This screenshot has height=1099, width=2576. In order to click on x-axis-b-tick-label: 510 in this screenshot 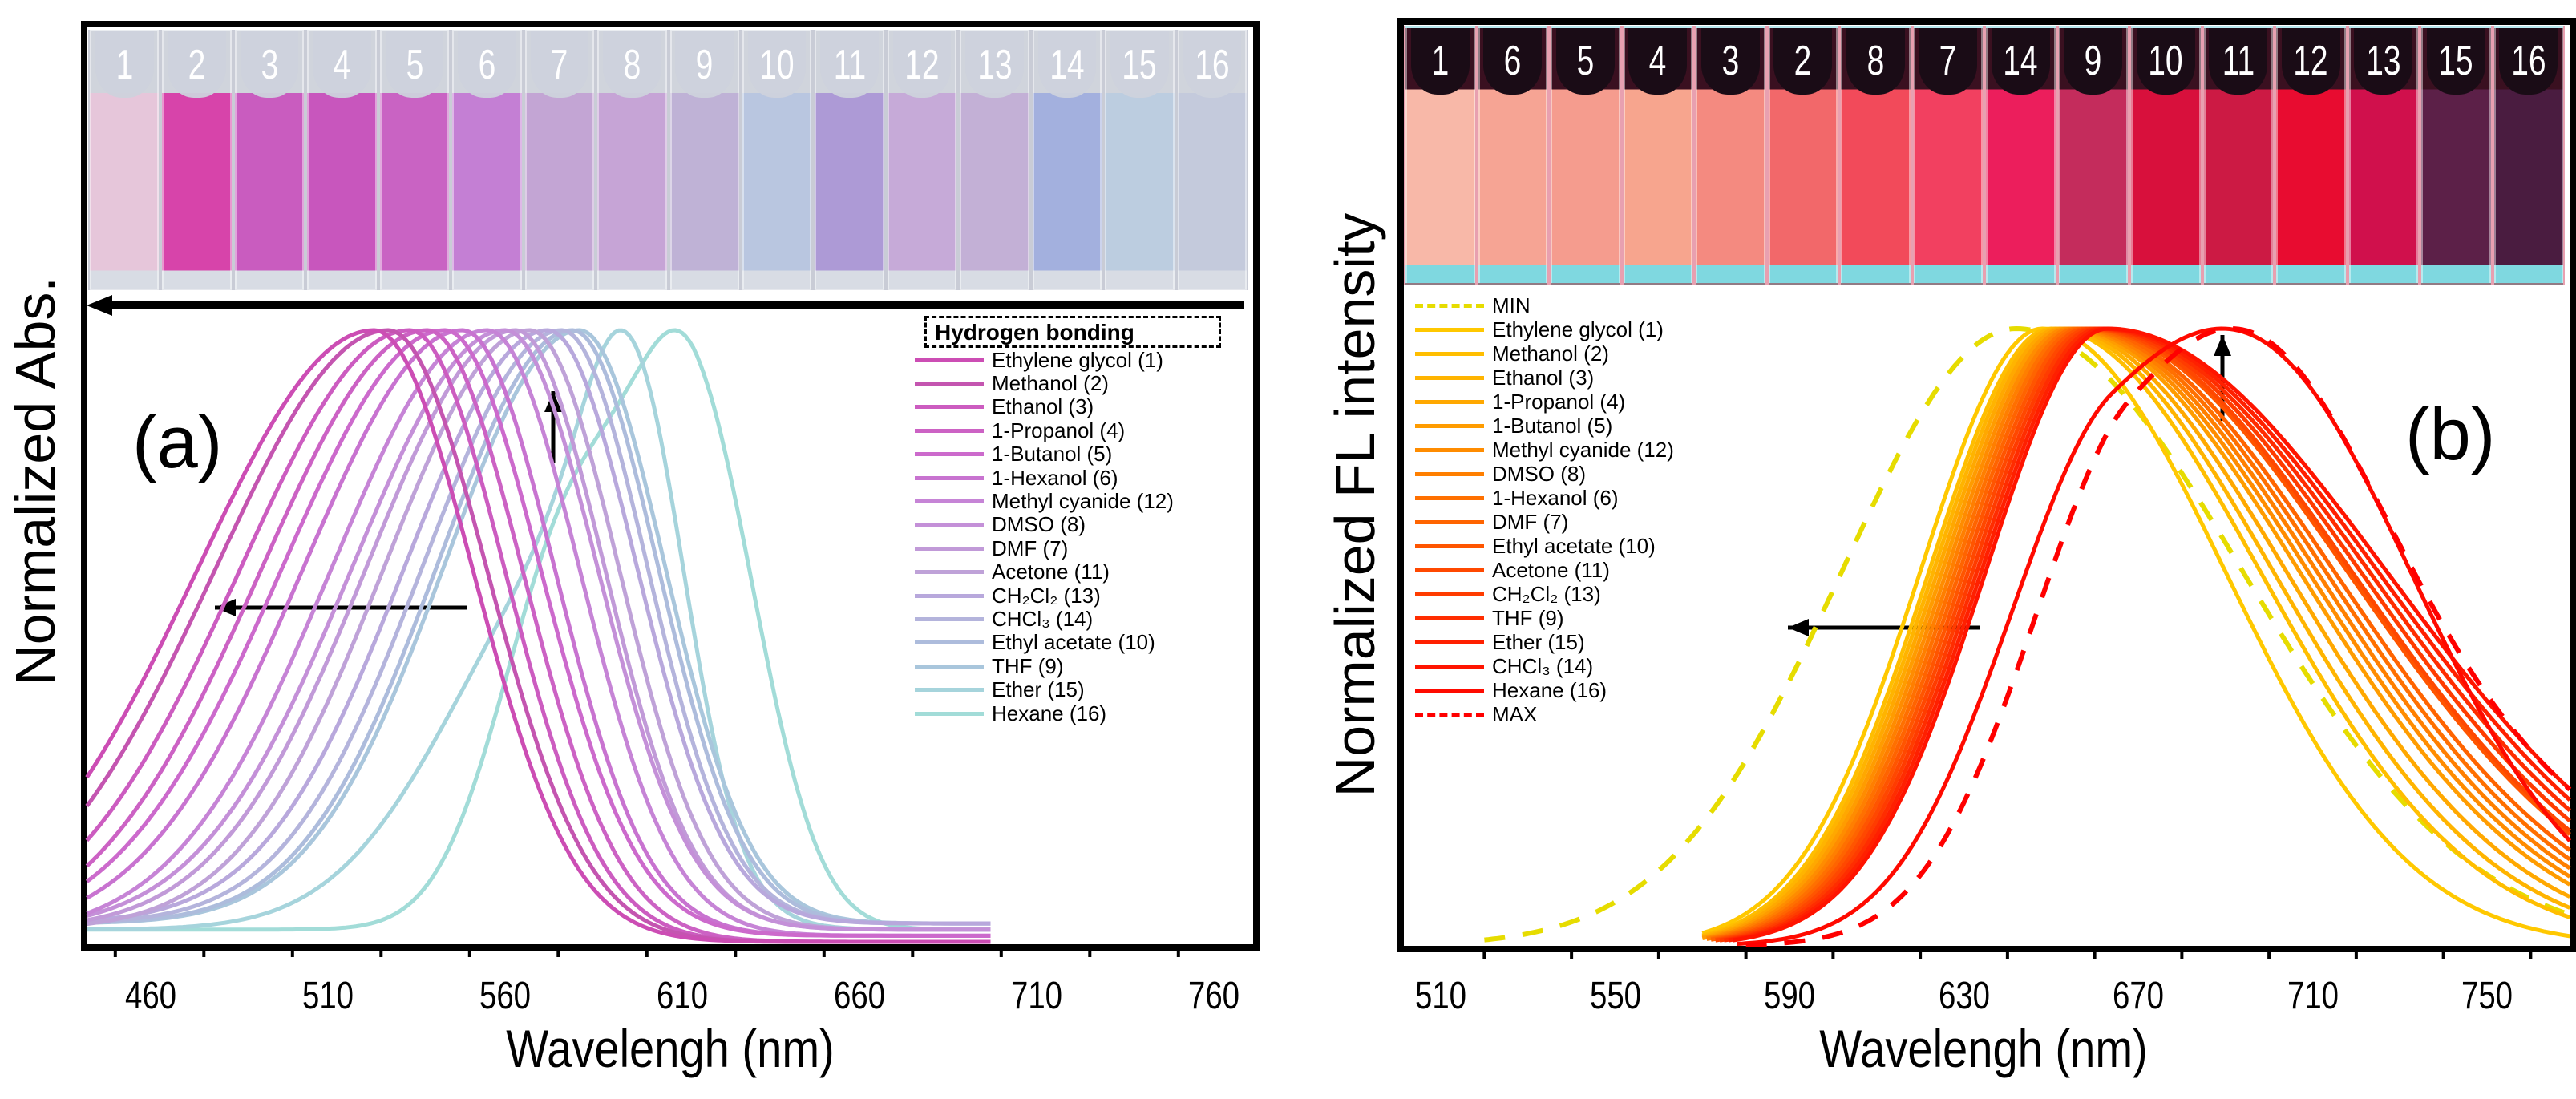, I will do `click(1440, 996)`.